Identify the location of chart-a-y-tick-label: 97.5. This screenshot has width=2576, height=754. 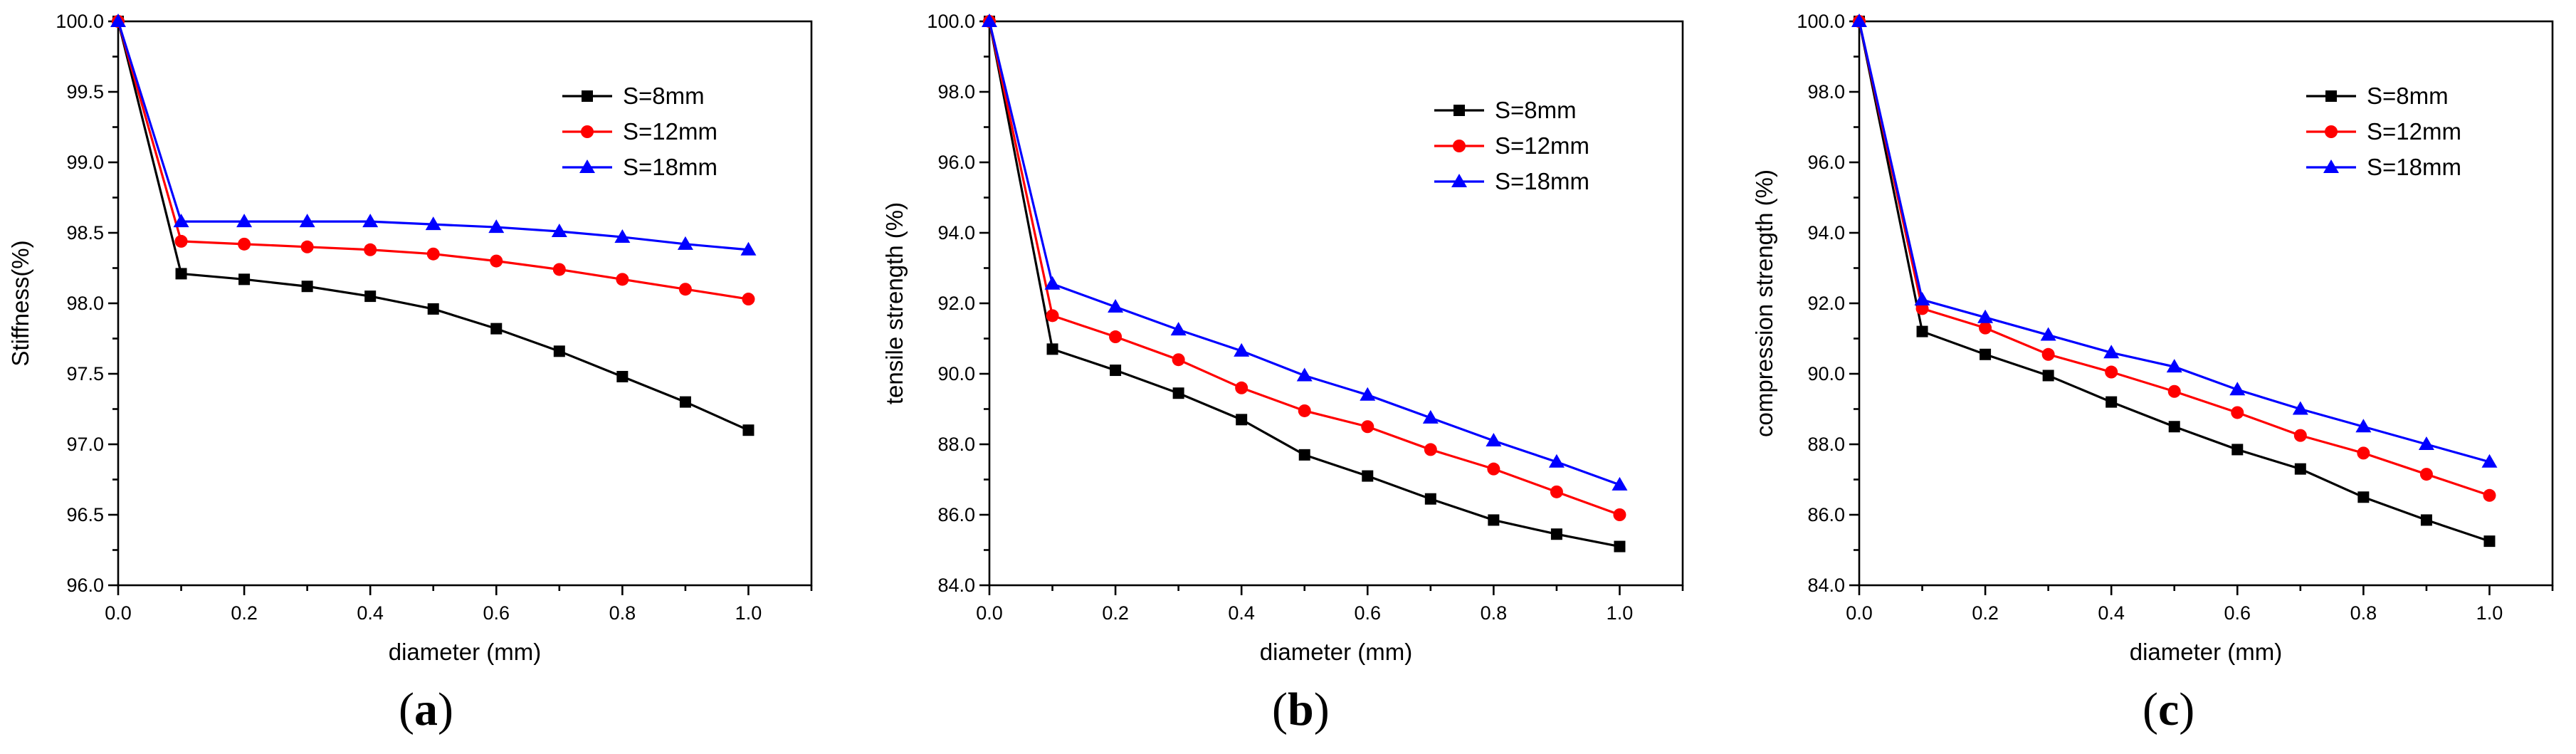
(85, 373).